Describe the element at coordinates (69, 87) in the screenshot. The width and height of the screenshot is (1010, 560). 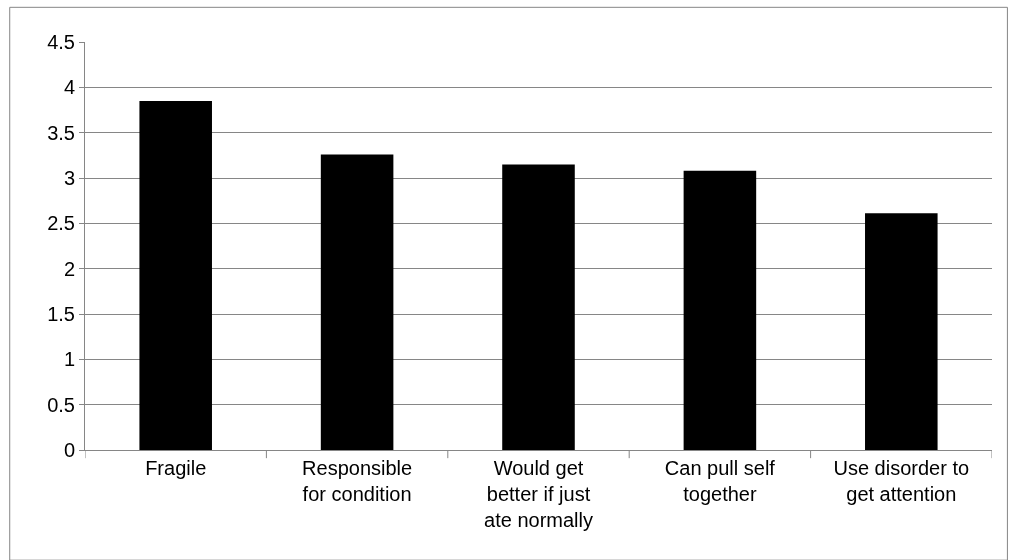
I see `y-tick-label: 4` at that location.